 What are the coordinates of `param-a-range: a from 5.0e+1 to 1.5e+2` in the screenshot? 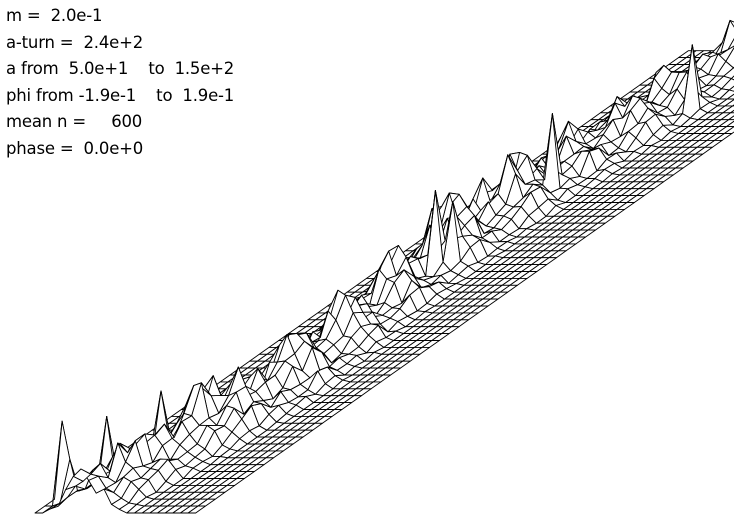 It's located at (120, 68).